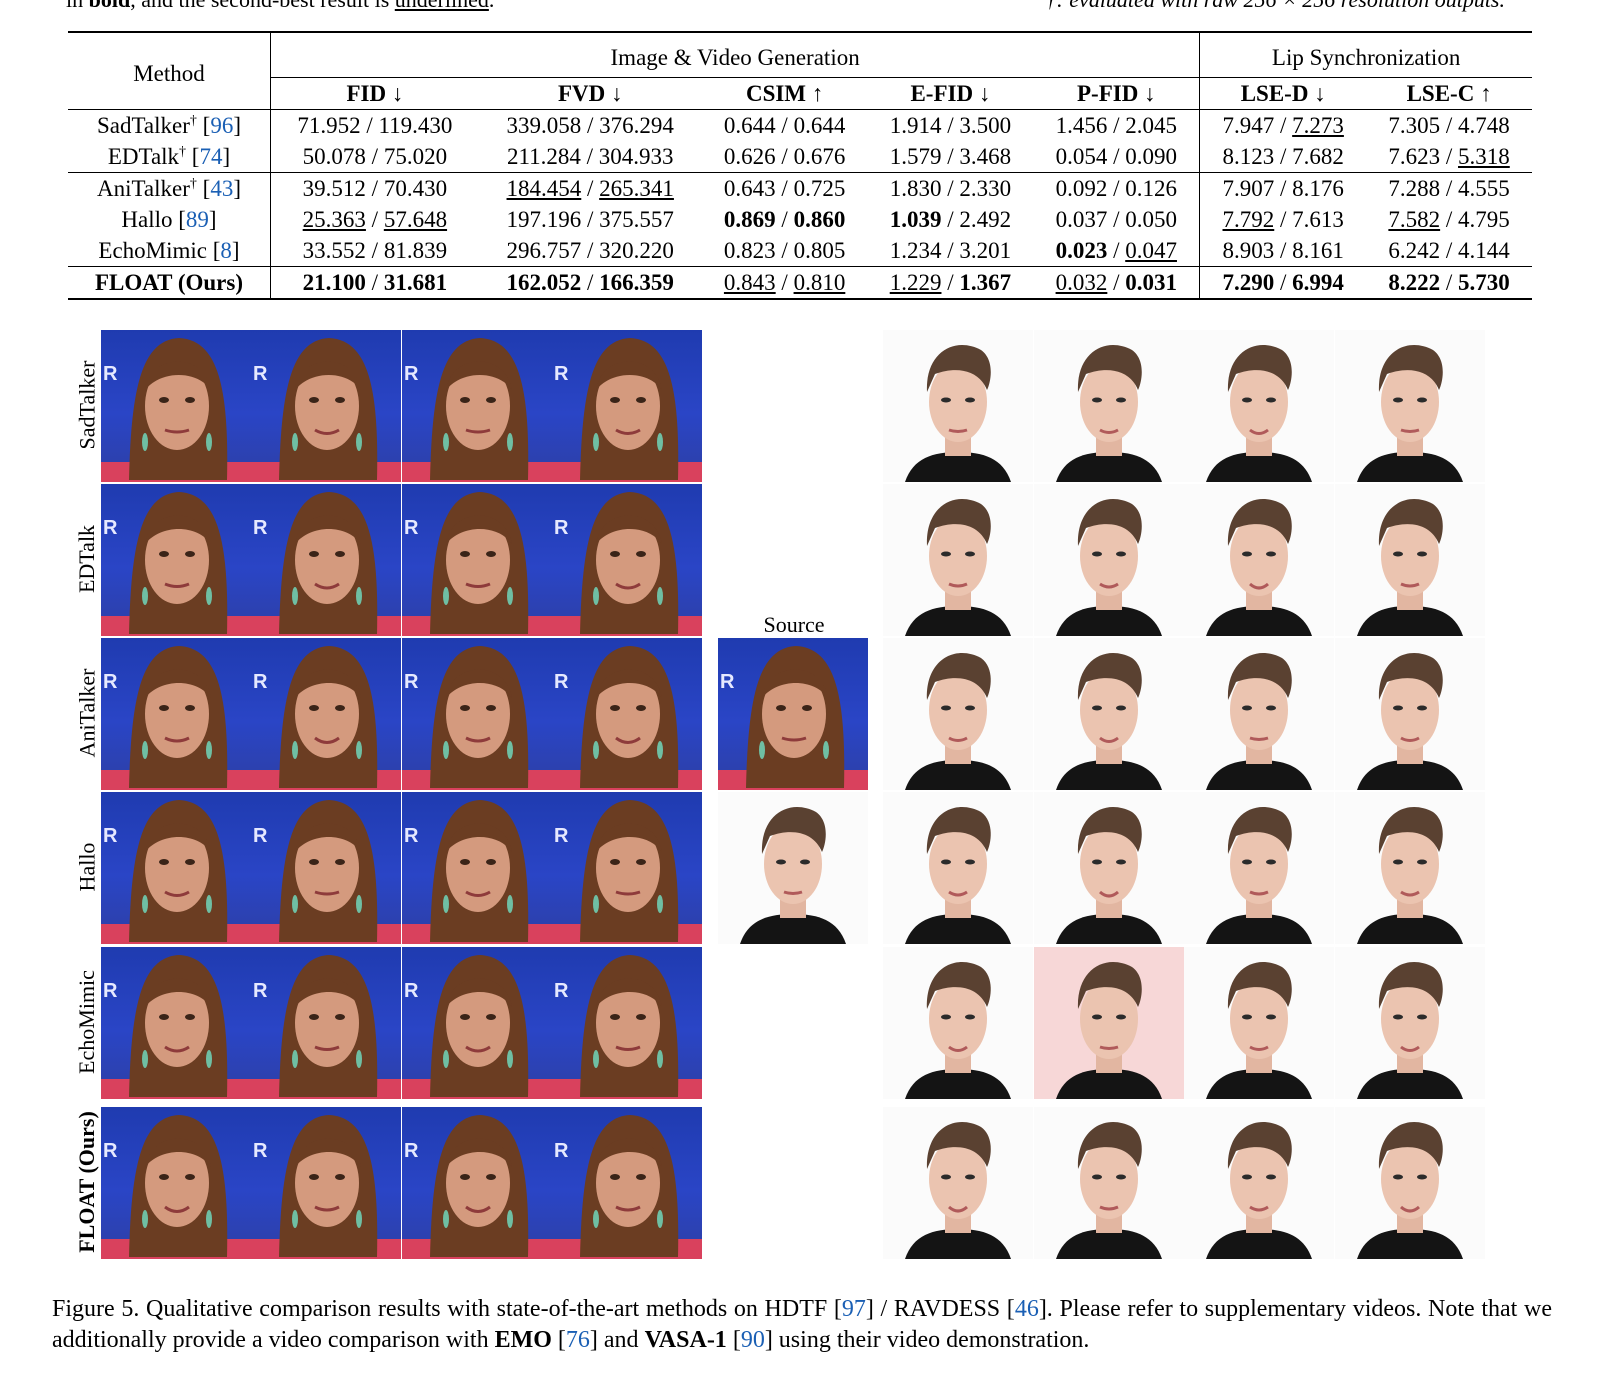 Image resolution: width=1601 pixels, height=1395 pixels. I want to click on metric-cell: 1.229 / 1.367, so click(950, 283).